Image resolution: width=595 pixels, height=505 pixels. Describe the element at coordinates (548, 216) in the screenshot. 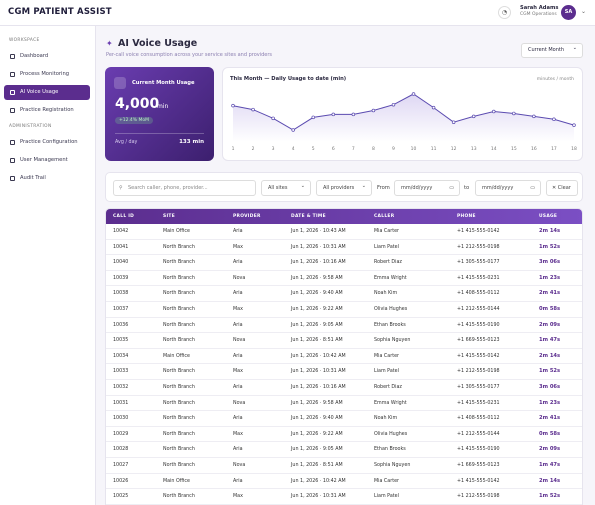

I see `column-header: USAGE` at that location.